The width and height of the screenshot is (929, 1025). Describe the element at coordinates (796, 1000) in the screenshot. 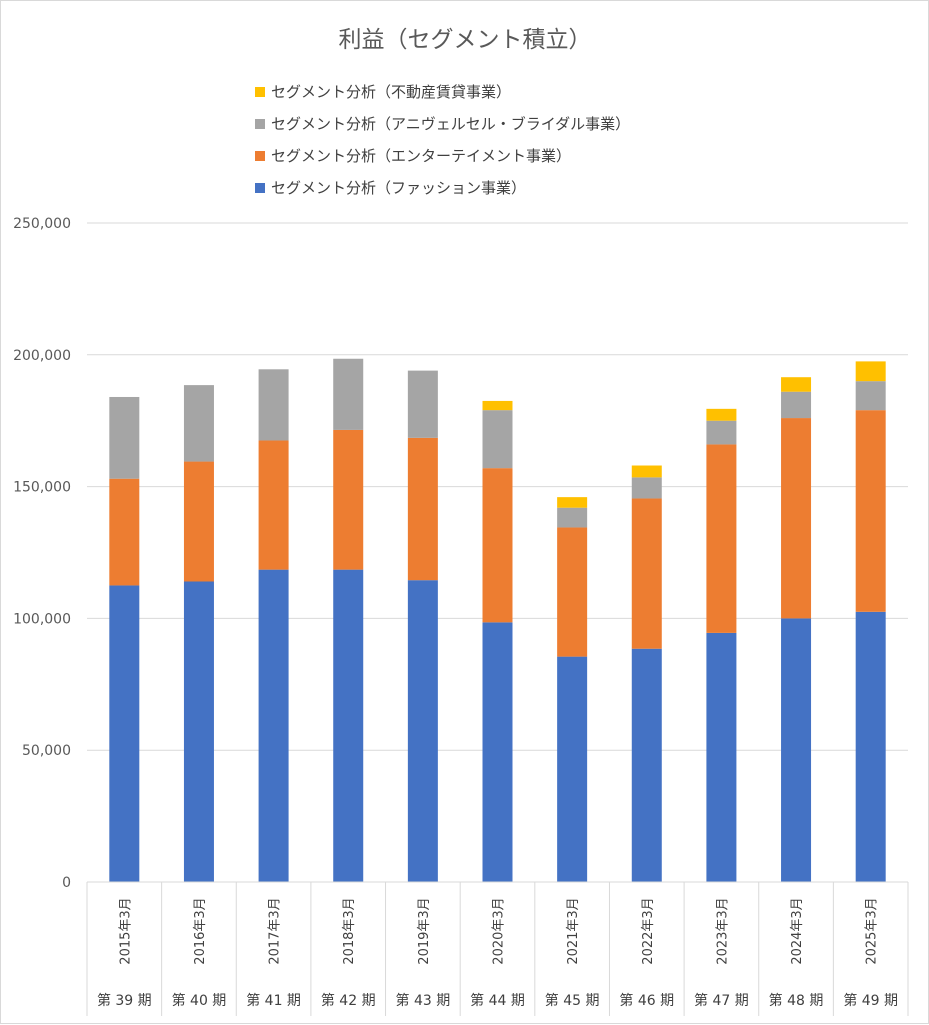

I see `x-group-label: 第 48 期` at that location.